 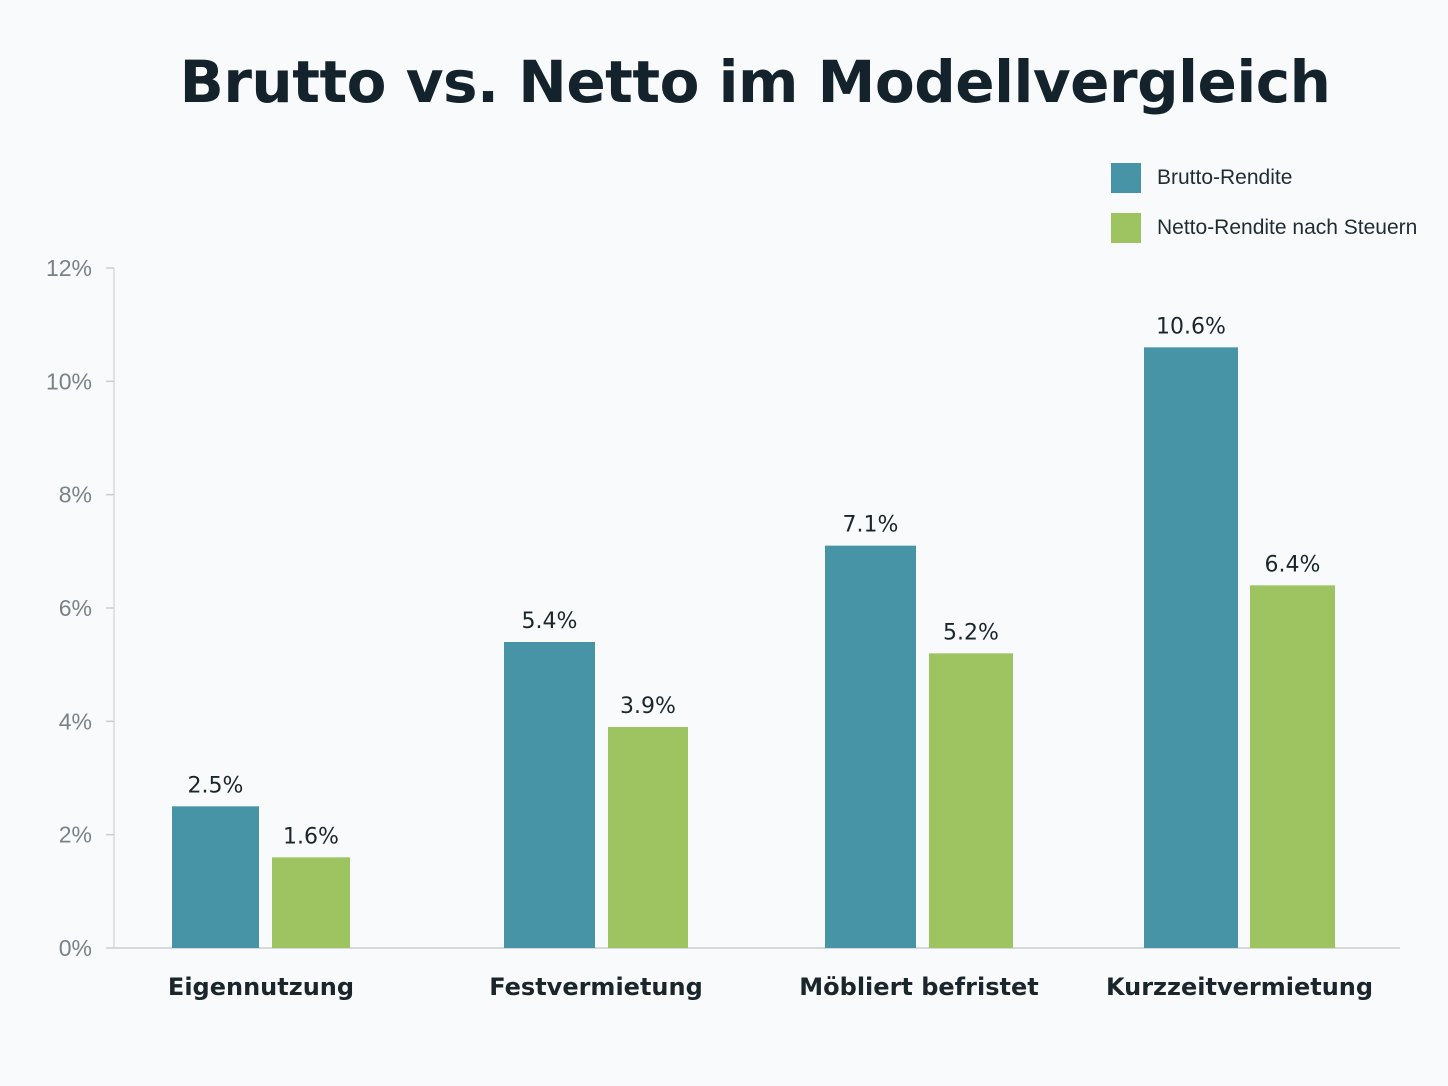 I want to click on category-label-0: Eigennutzung, so click(x=261, y=987).